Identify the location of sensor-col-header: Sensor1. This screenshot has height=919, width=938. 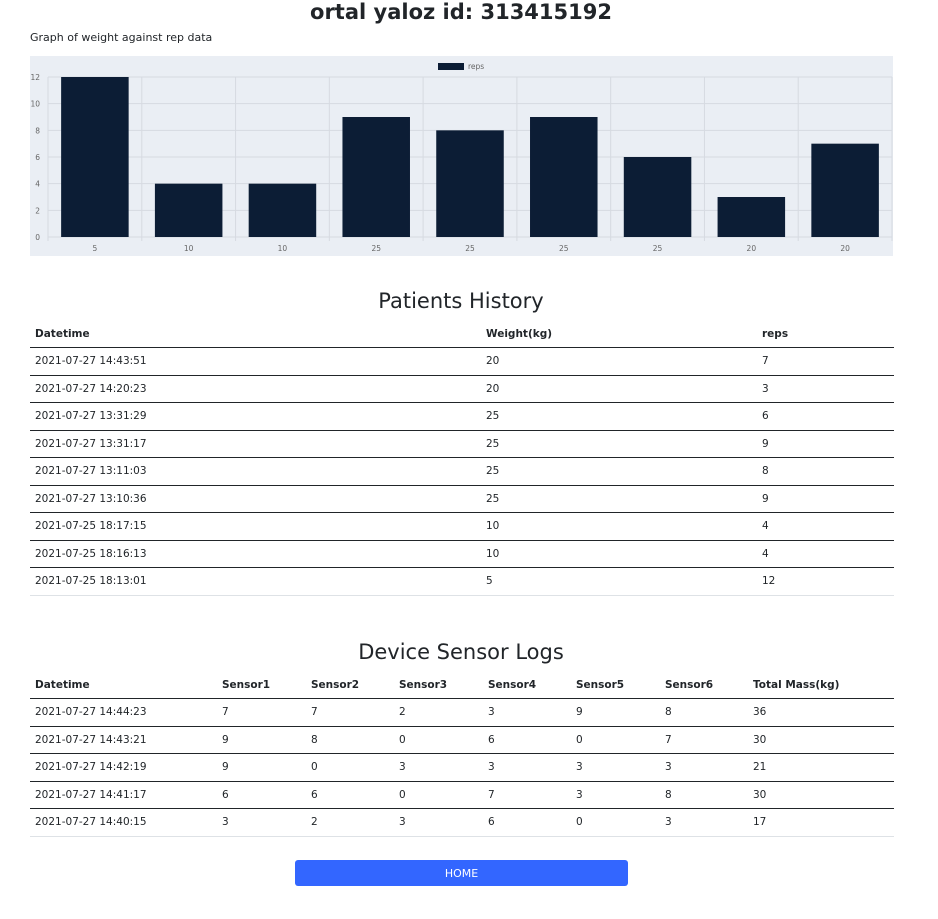
(261, 685).